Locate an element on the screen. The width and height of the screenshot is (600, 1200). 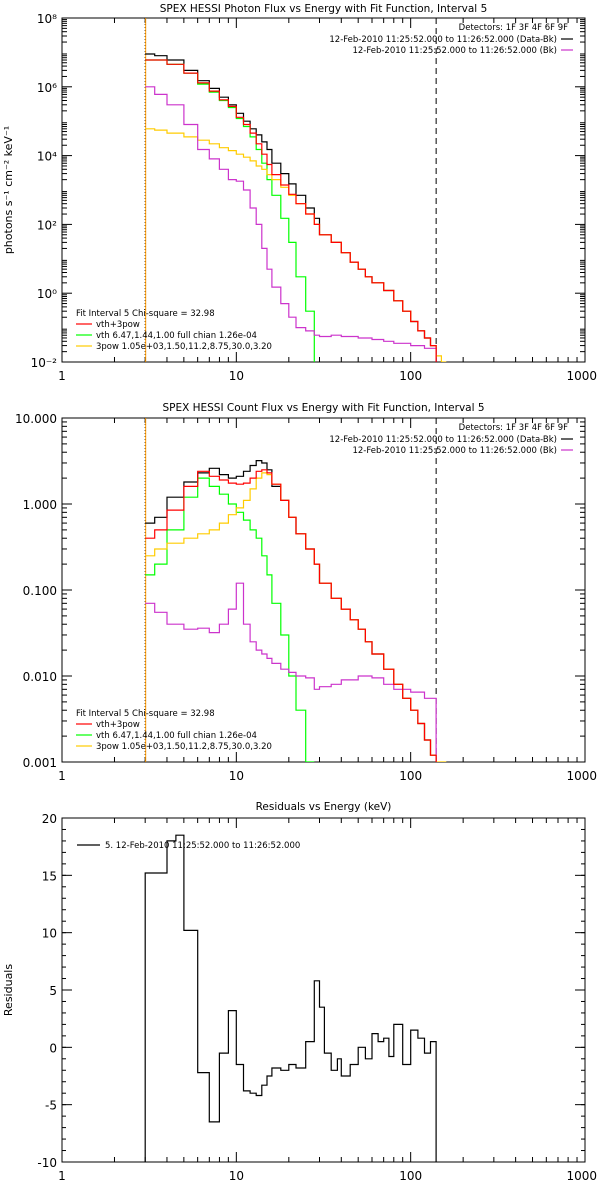
y-tick-label: 10.000 is located at coordinates (36, 419).